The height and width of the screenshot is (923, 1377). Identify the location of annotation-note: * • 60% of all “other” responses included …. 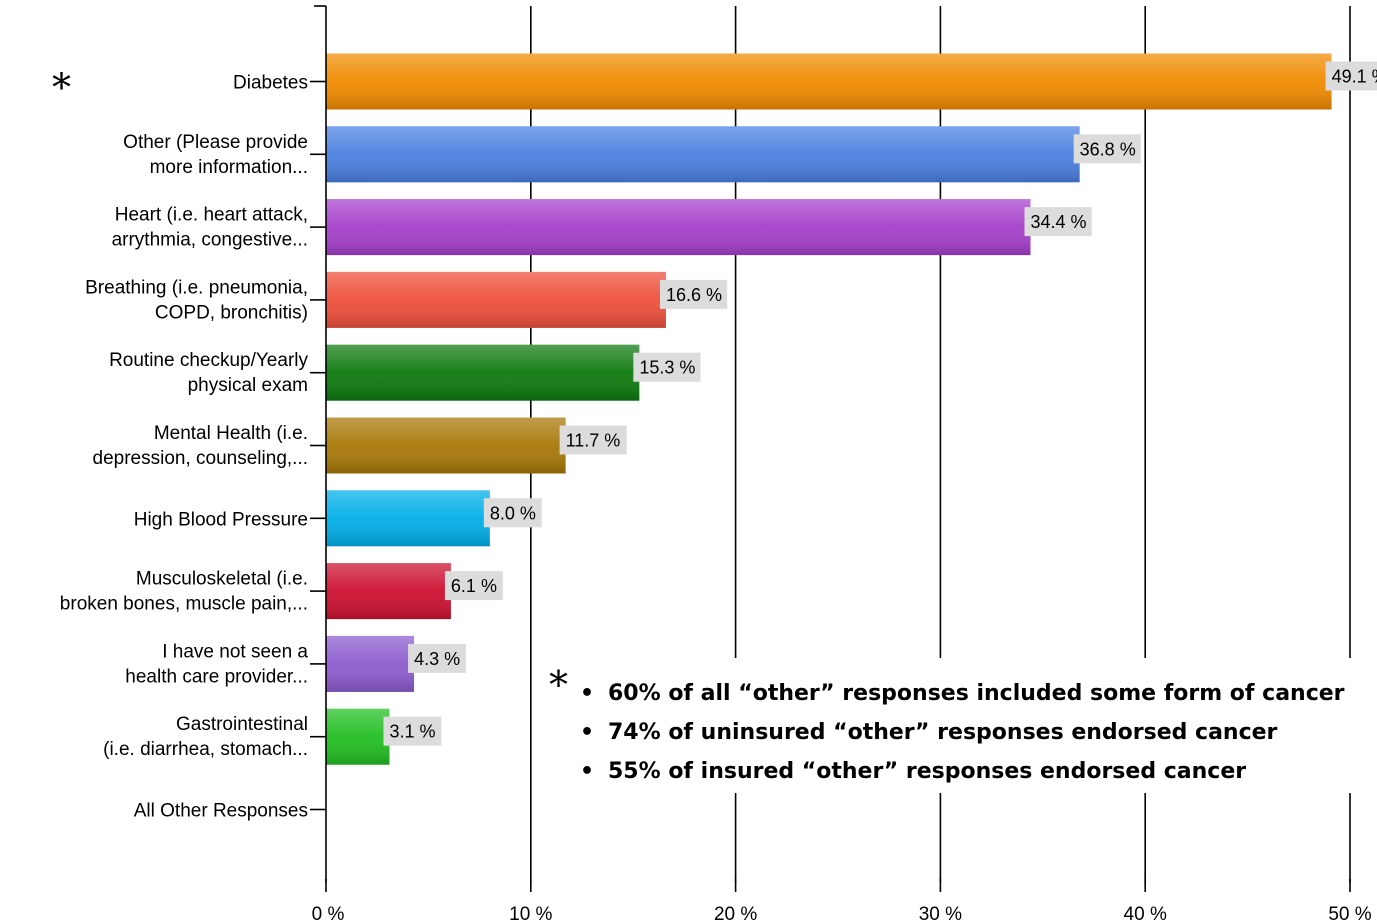
(962, 725).